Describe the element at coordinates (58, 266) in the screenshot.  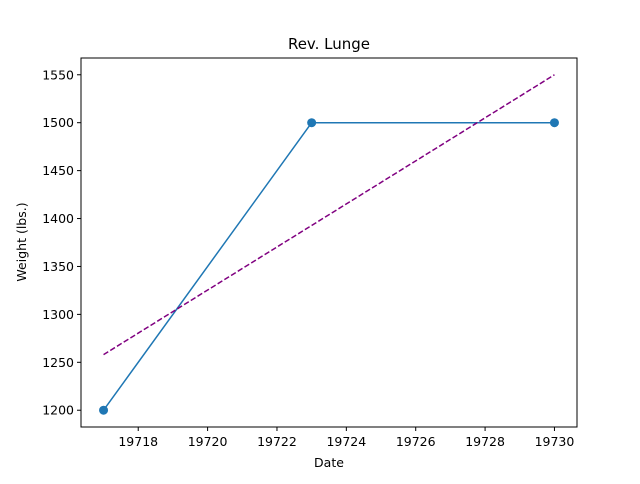
I see `y-tick-label: 1350` at that location.